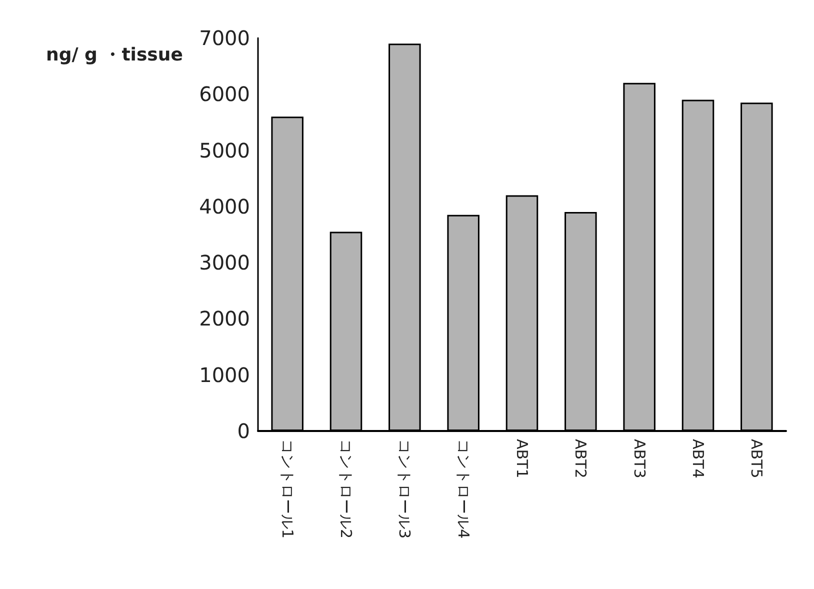 This screenshot has height=589, width=814. I want to click on y-tick-label: 7000, so click(224, 38).